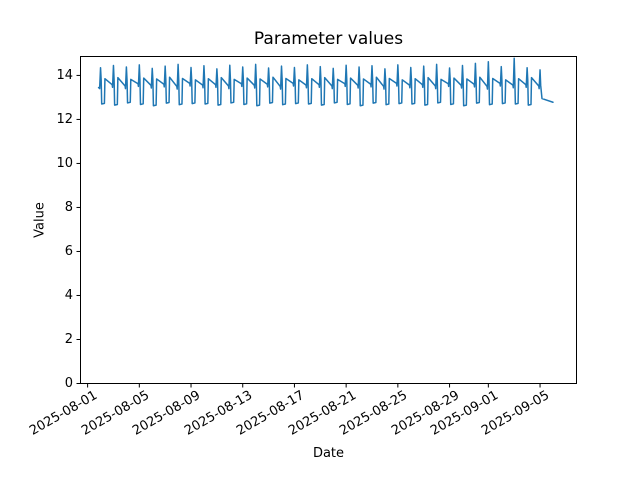 The width and height of the screenshot is (640, 480). I want to click on y-tick-label: 6, so click(68, 251).